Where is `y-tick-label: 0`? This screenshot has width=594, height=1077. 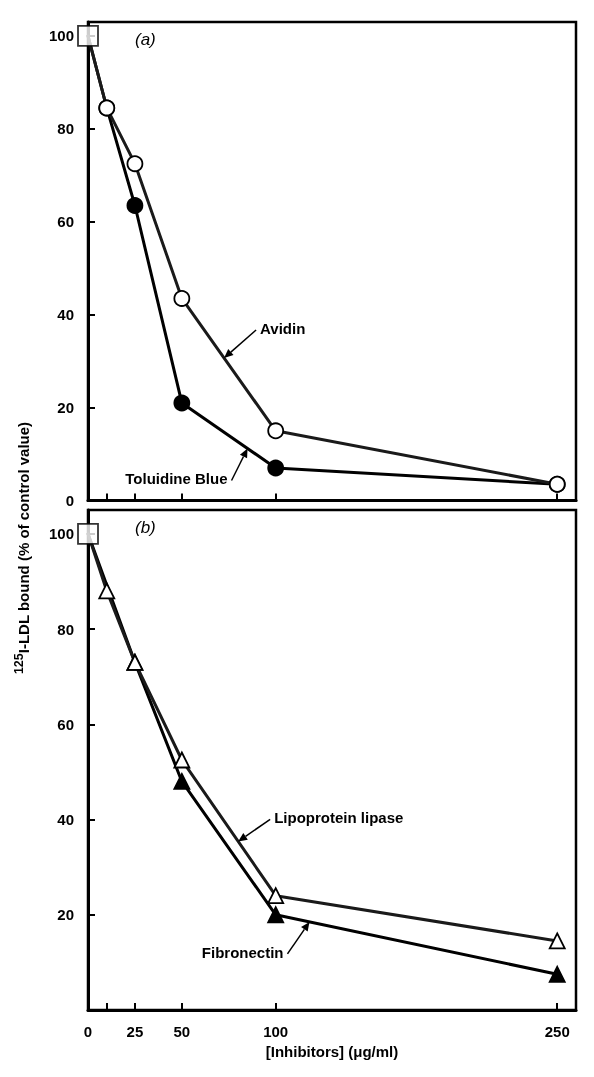 y-tick-label: 0 is located at coordinates (69, 500).